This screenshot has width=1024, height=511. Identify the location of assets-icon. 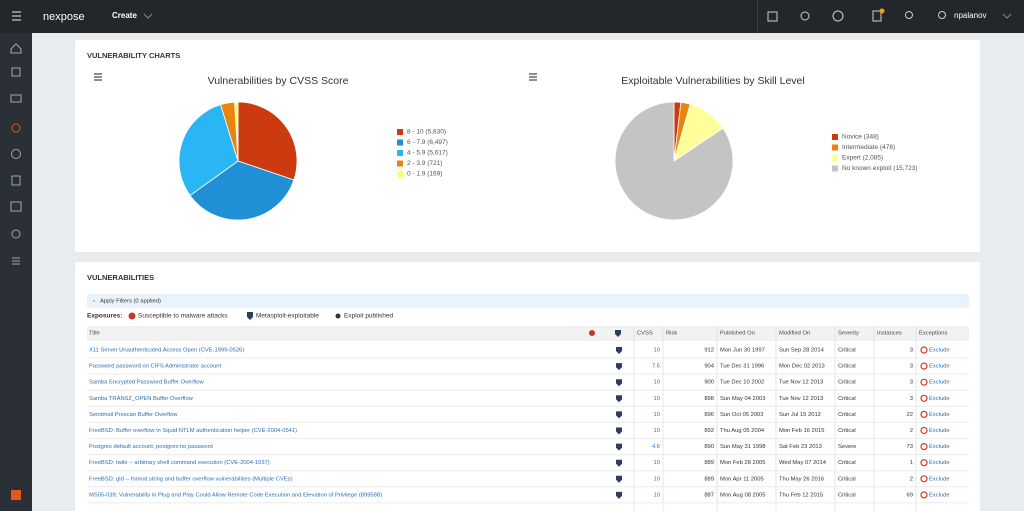
(16, 72).